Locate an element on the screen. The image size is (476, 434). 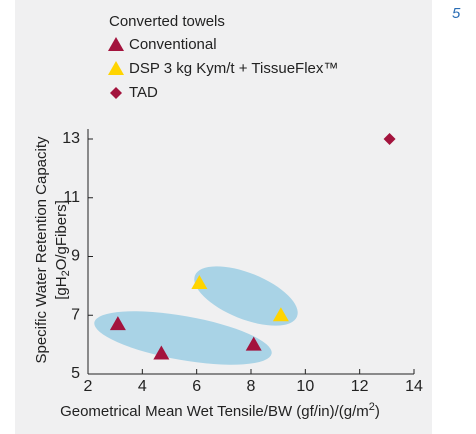
legend-title: Converted towels is located at coordinates (167, 21).